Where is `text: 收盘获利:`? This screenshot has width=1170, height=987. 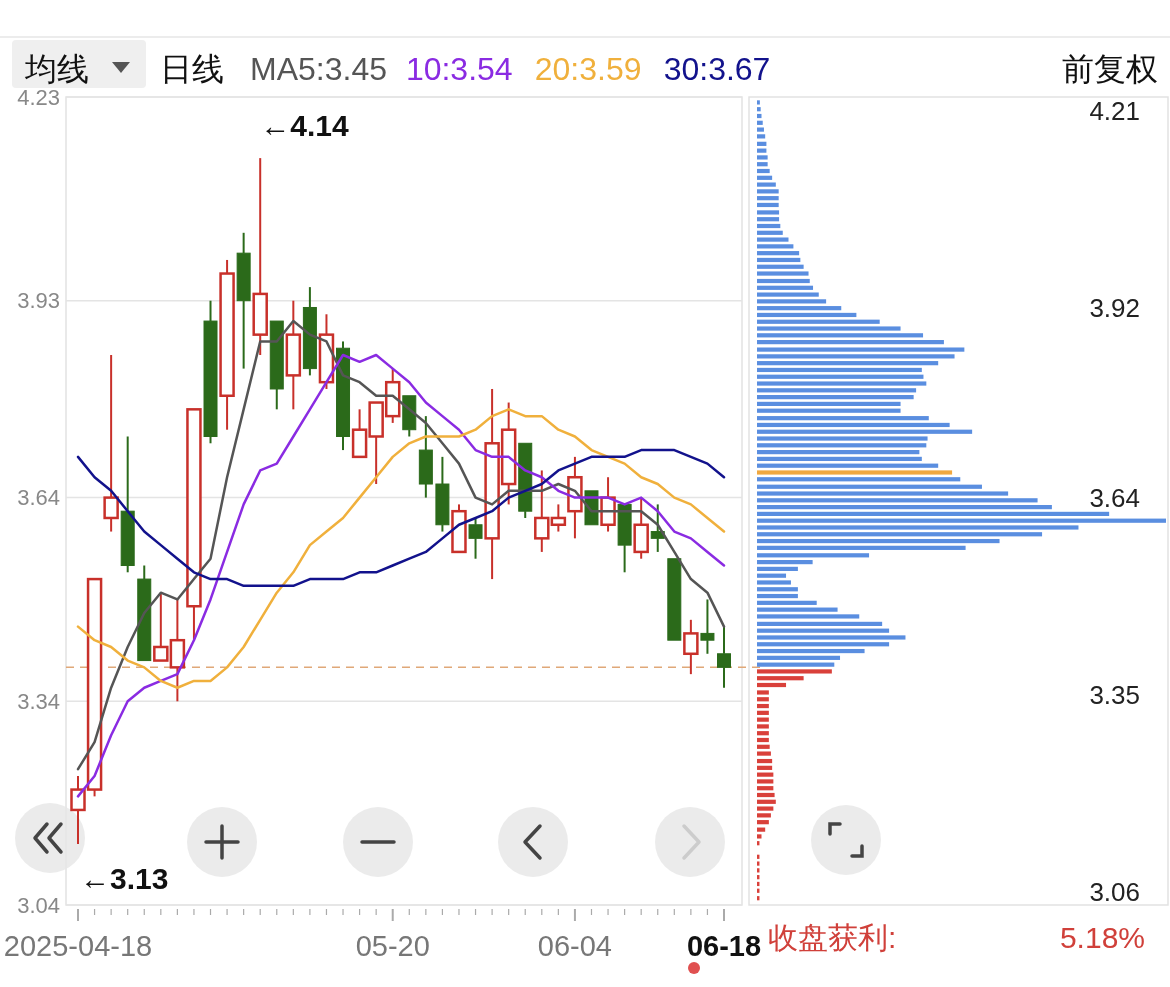 text: 收盘获利: is located at coordinates (832, 937).